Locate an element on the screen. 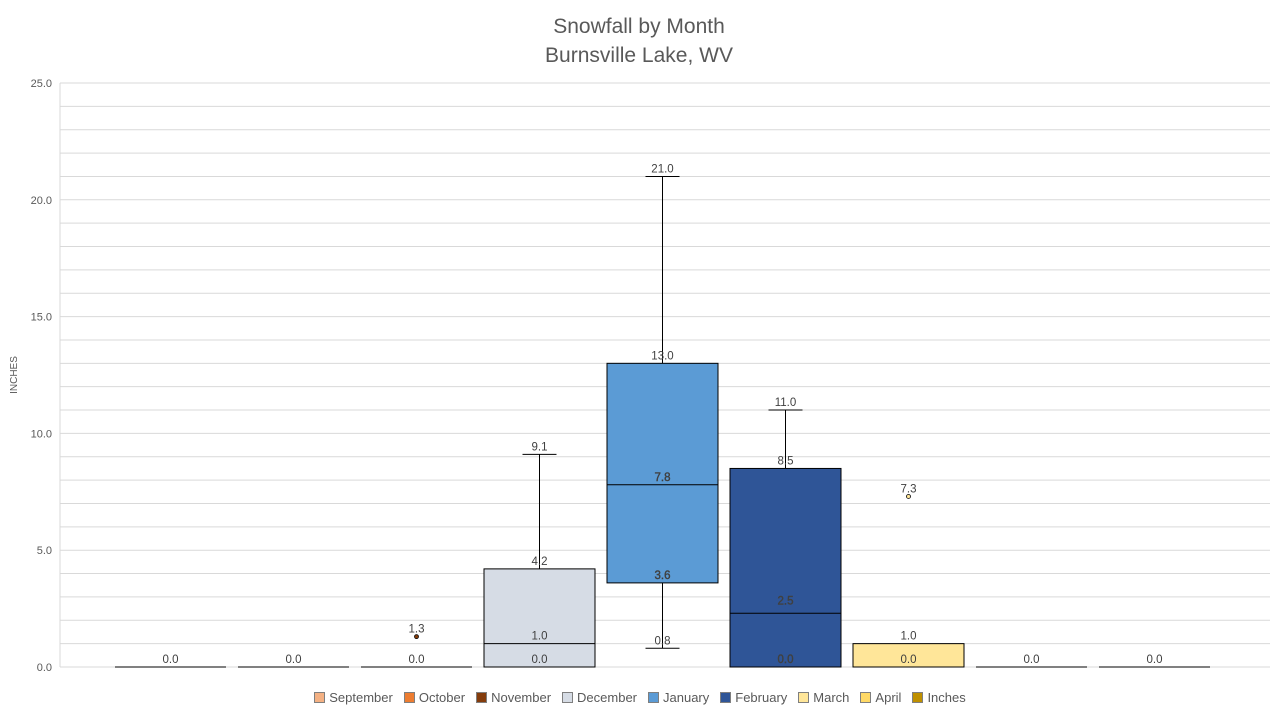 This screenshot has height=720, width=1280. data-label: 0.8 is located at coordinates (663, 641).